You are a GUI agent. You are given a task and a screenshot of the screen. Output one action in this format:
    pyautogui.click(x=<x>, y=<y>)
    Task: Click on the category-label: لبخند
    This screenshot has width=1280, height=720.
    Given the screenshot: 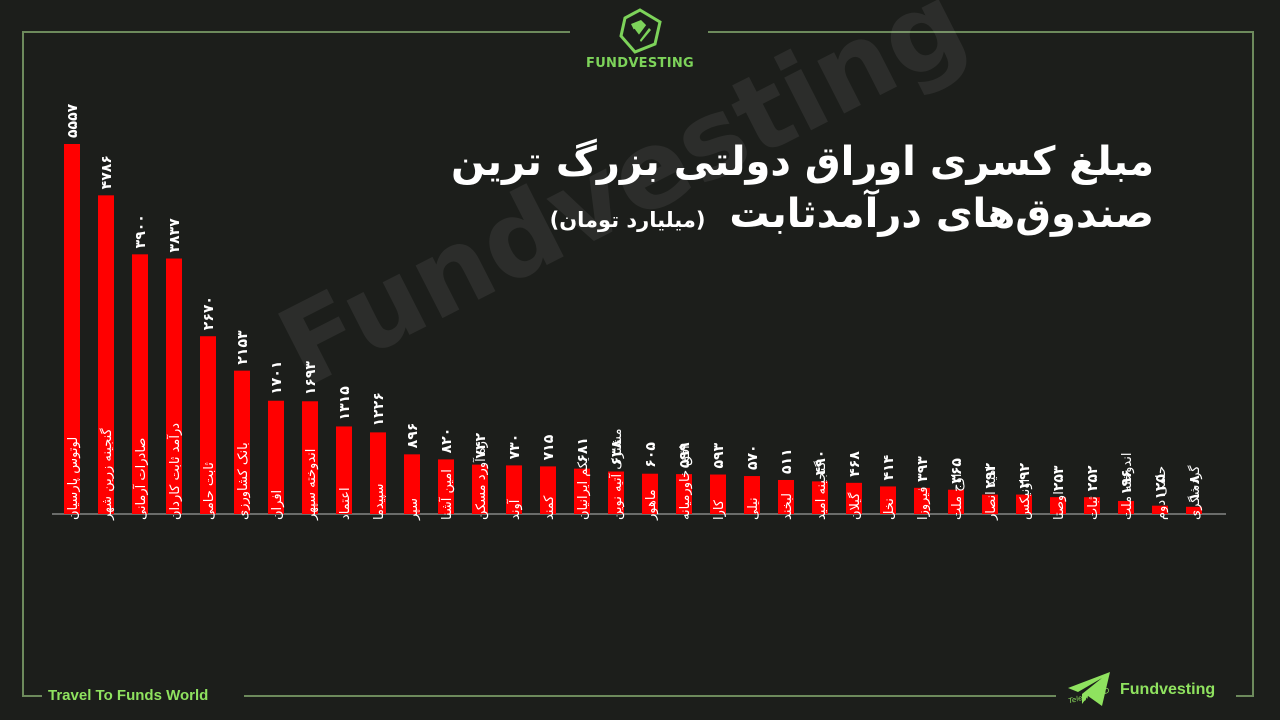 What is the action you would take?
    pyautogui.click(x=787, y=506)
    